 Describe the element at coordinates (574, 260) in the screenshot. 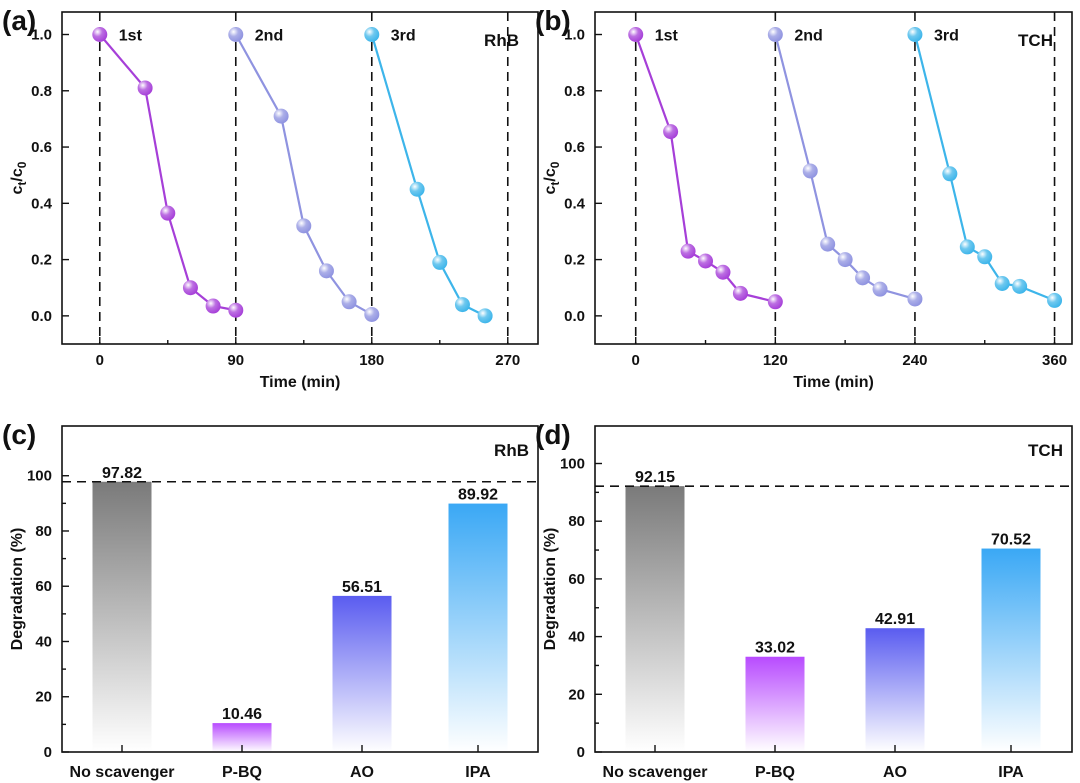

I see `y-tick-label: 0.2` at that location.